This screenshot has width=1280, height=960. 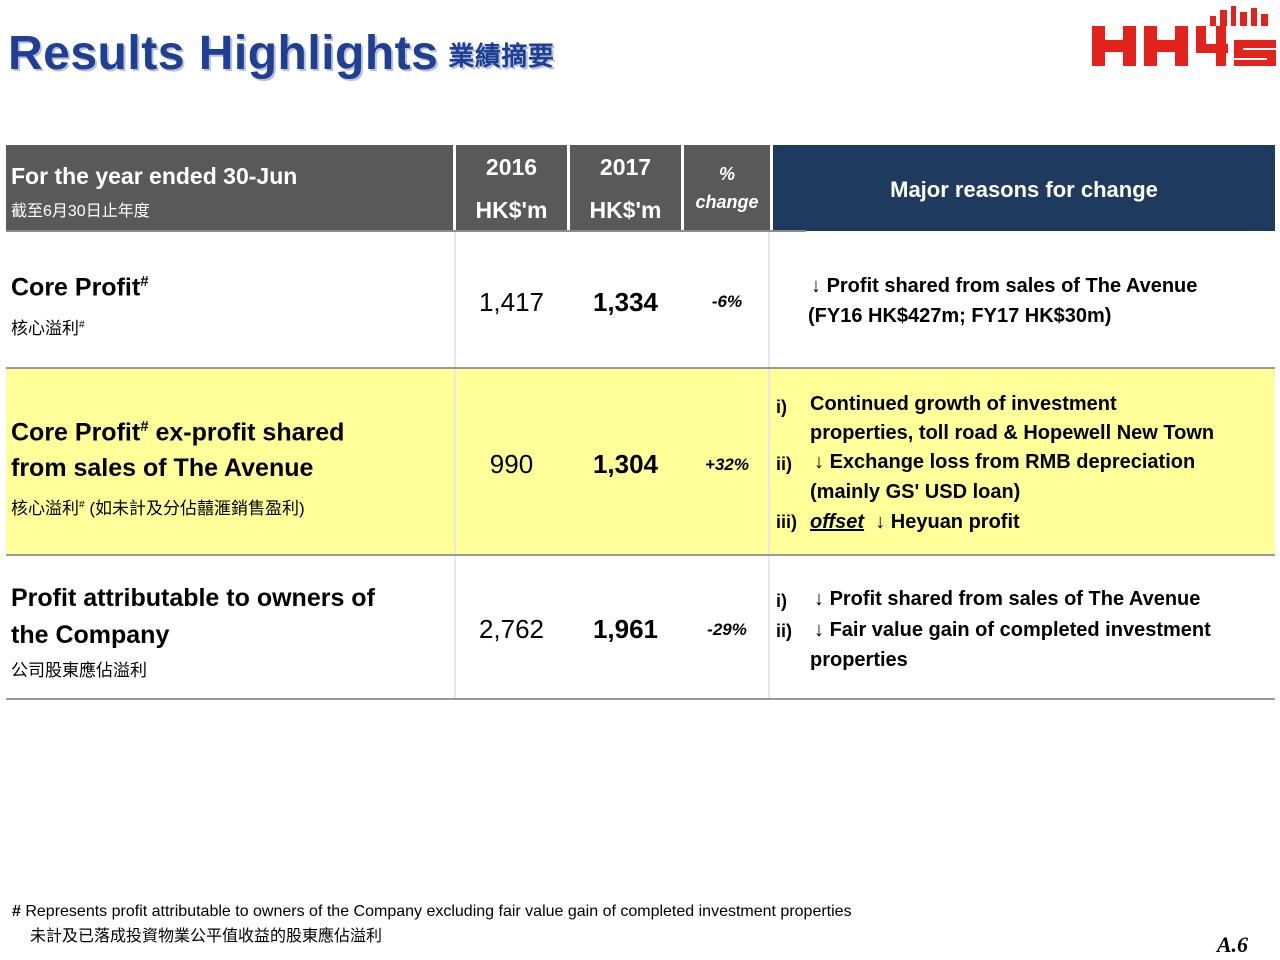 What do you see at coordinates (511, 464) in the screenshot?
I see `value-2016: 990` at bounding box center [511, 464].